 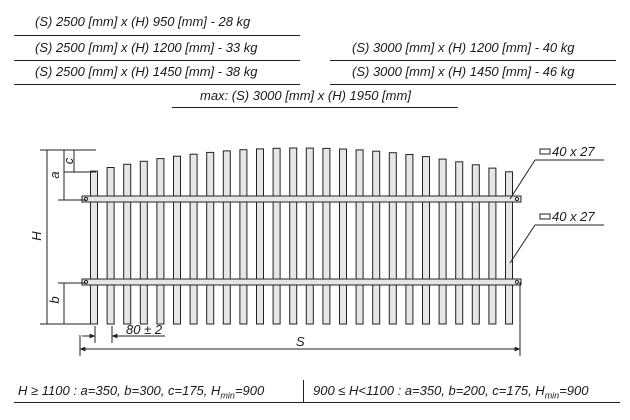 What do you see at coordinates (317, 402) in the screenshot?
I see `notes-underline` at bounding box center [317, 402].